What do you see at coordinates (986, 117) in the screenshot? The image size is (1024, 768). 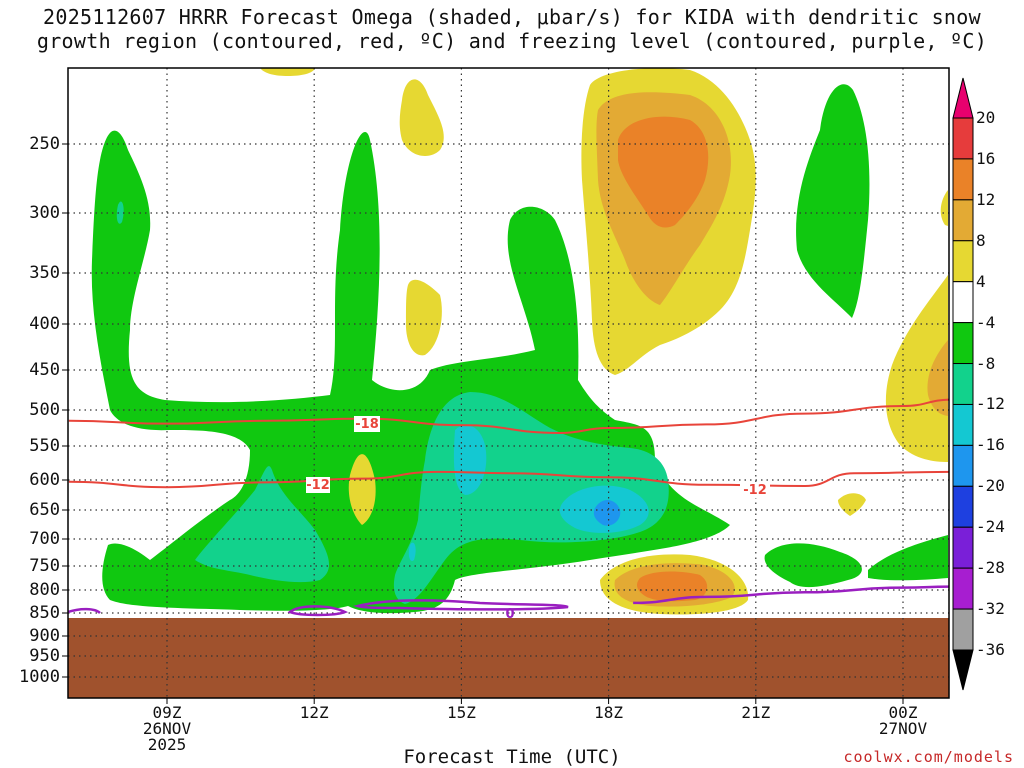 I see `colorbar-label: 20` at bounding box center [986, 117].